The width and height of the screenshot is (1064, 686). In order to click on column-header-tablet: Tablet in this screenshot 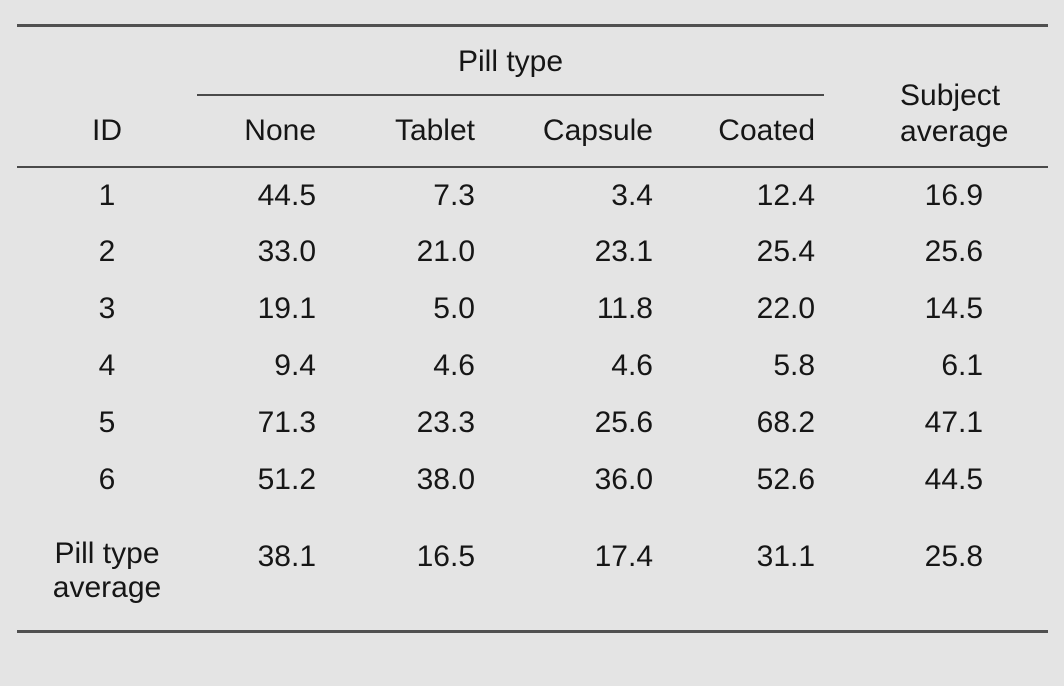, I will do `click(434, 130)`.